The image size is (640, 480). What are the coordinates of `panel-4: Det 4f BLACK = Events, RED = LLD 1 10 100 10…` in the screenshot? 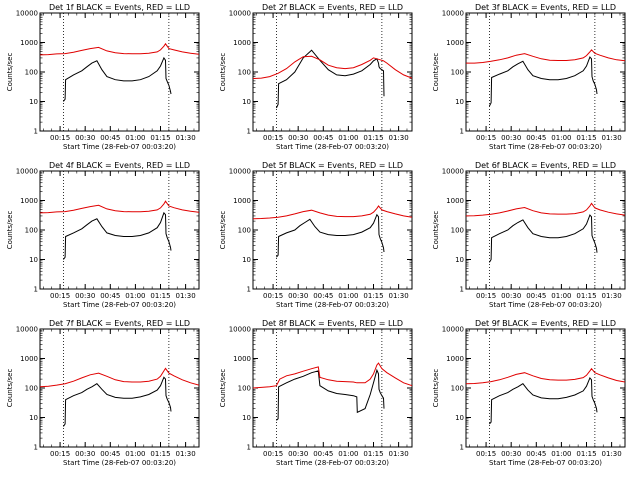 It's located at (103, 235).